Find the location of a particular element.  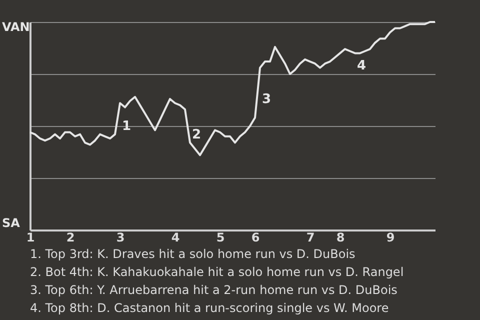

x-tick-label: 2 is located at coordinates (70, 237).